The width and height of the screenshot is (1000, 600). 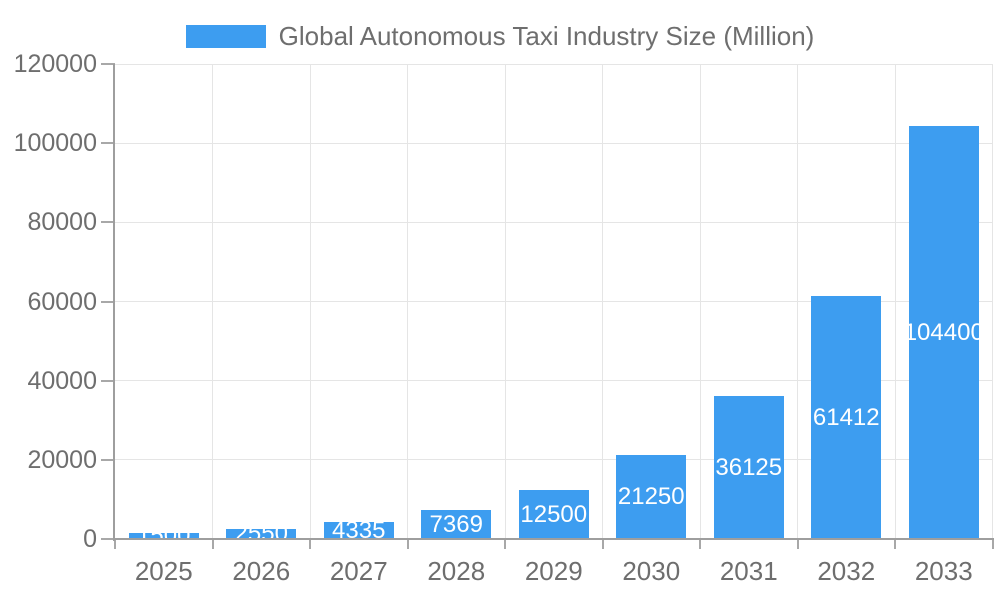 What do you see at coordinates (163, 571) in the screenshot?
I see `x-axis-label: 2025` at bounding box center [163, 571].